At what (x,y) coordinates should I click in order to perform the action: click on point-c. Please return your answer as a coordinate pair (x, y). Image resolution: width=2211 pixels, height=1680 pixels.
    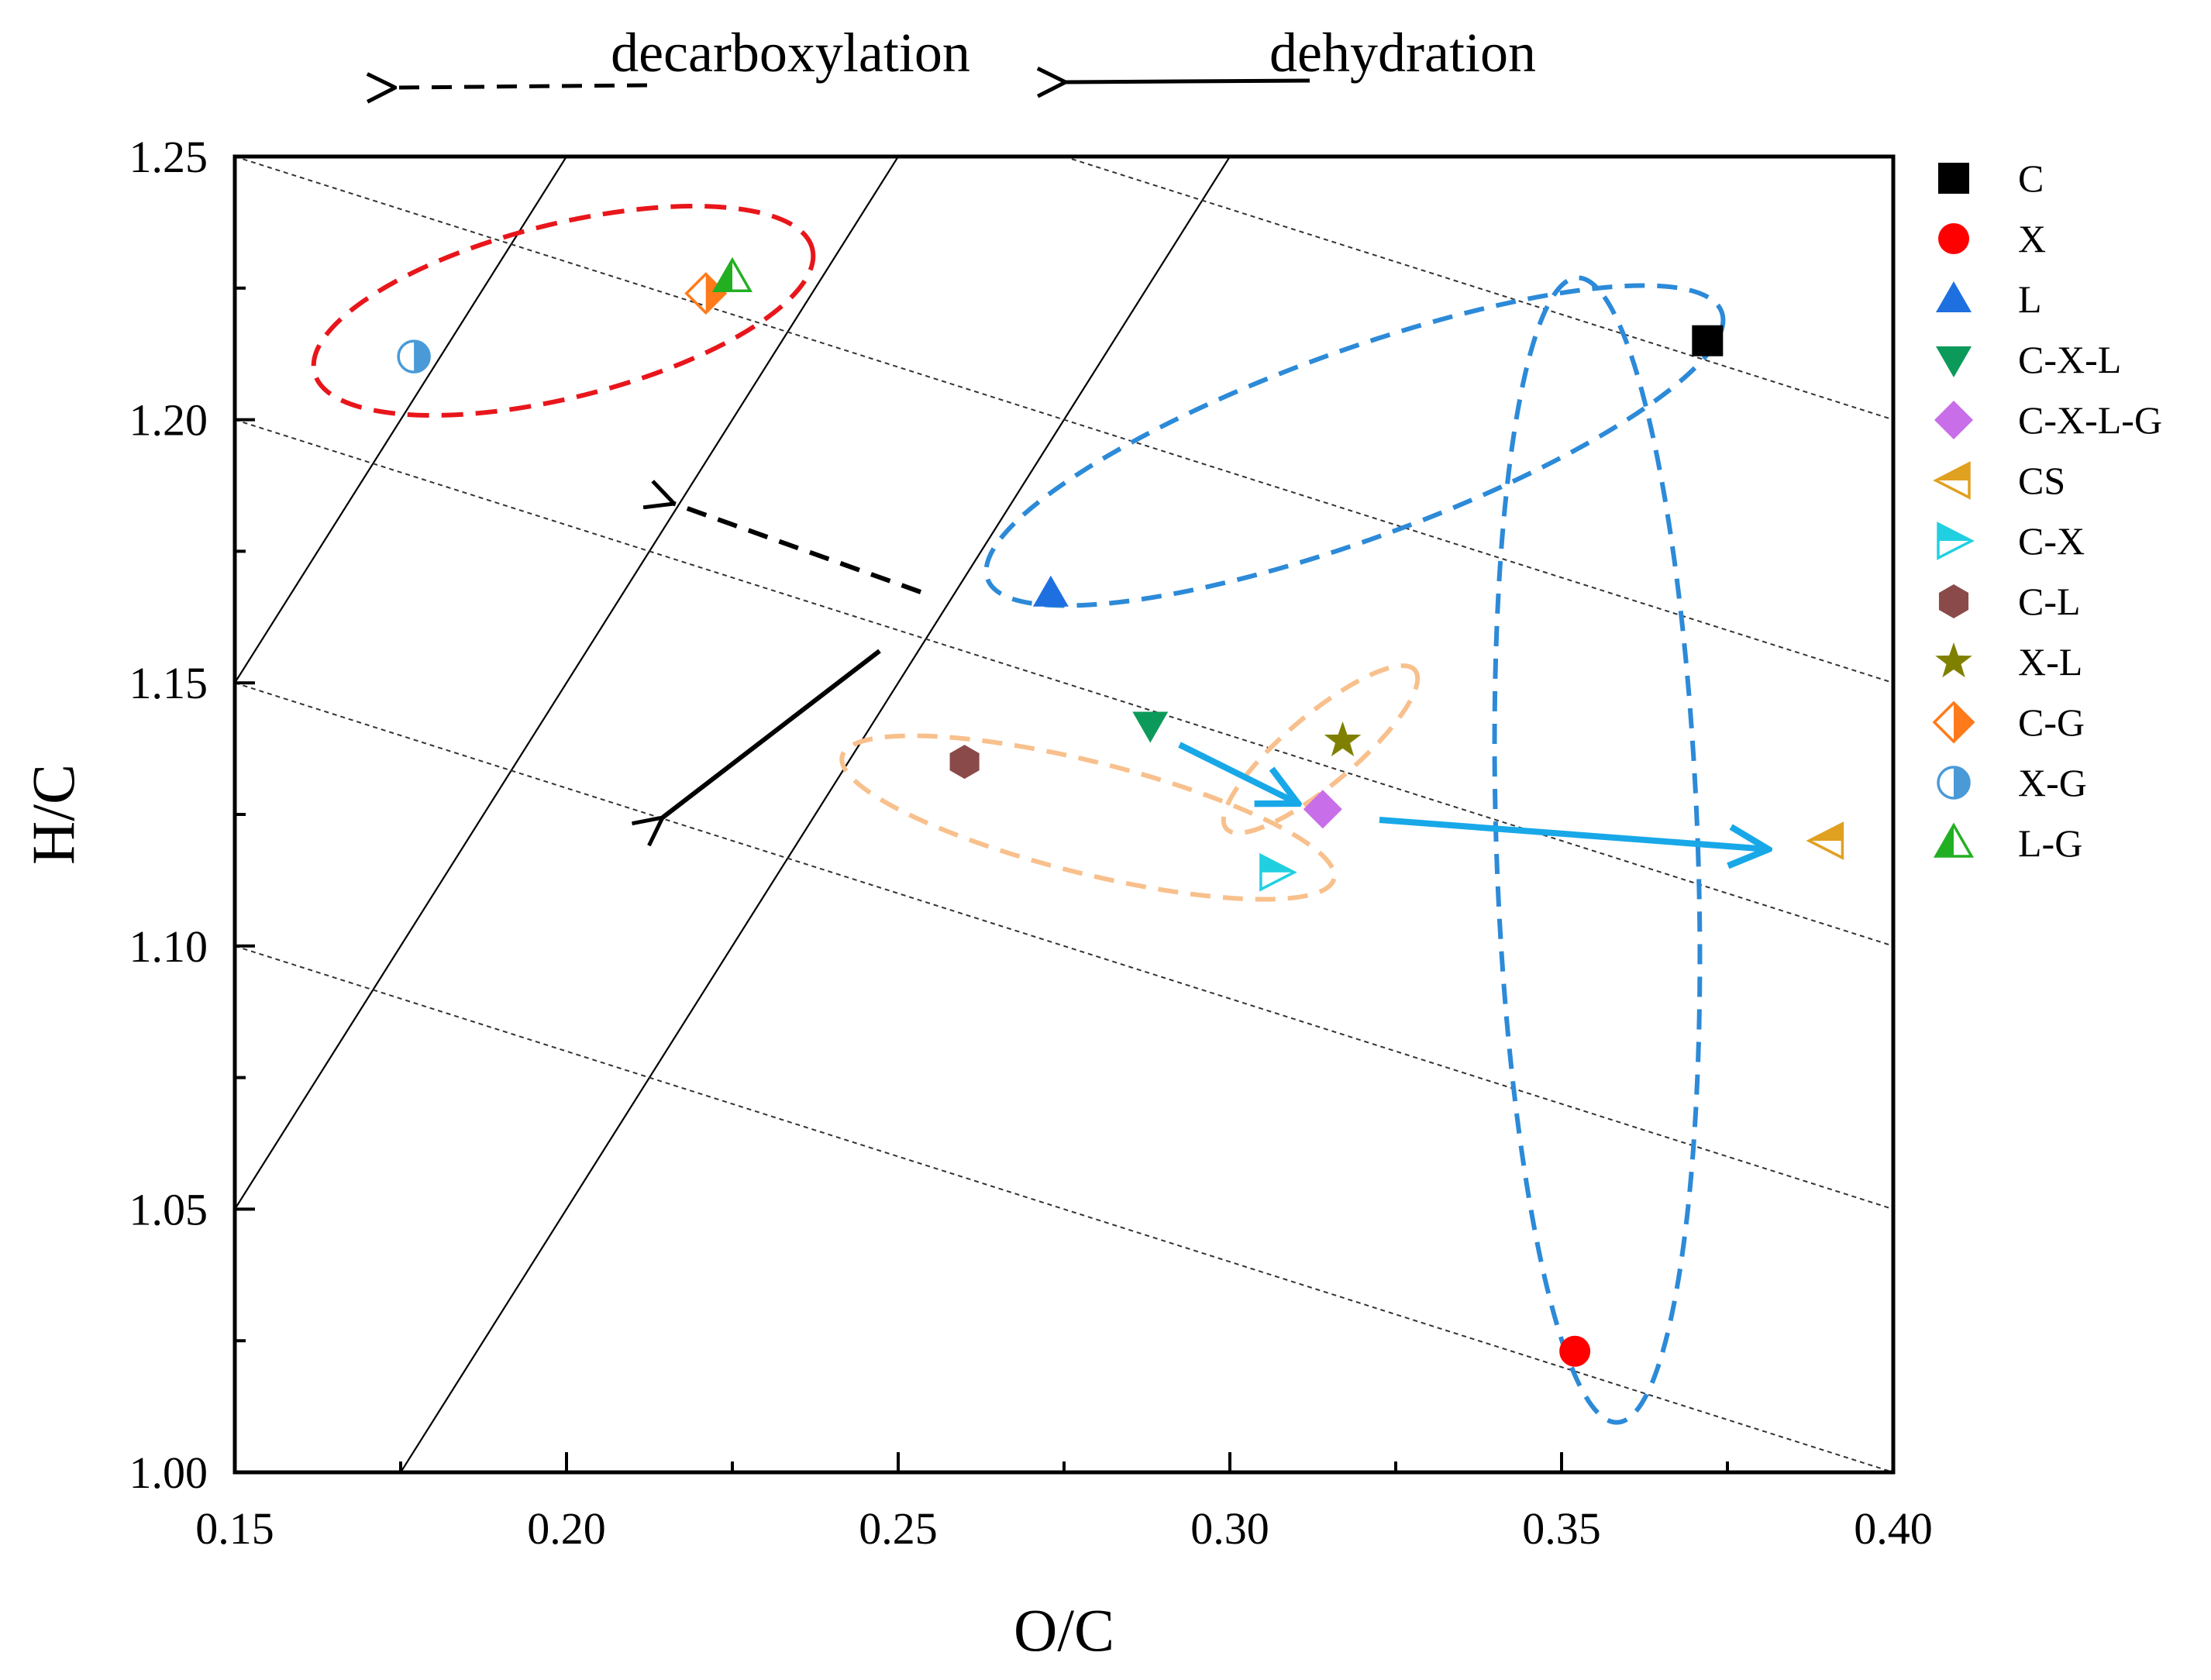
    Looking at the image, I should click on (1708, 341).